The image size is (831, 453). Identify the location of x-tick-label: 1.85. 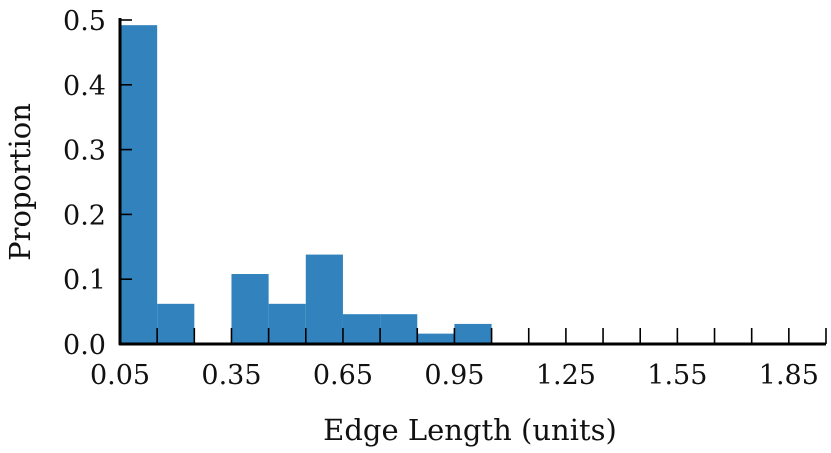
(789, 375).